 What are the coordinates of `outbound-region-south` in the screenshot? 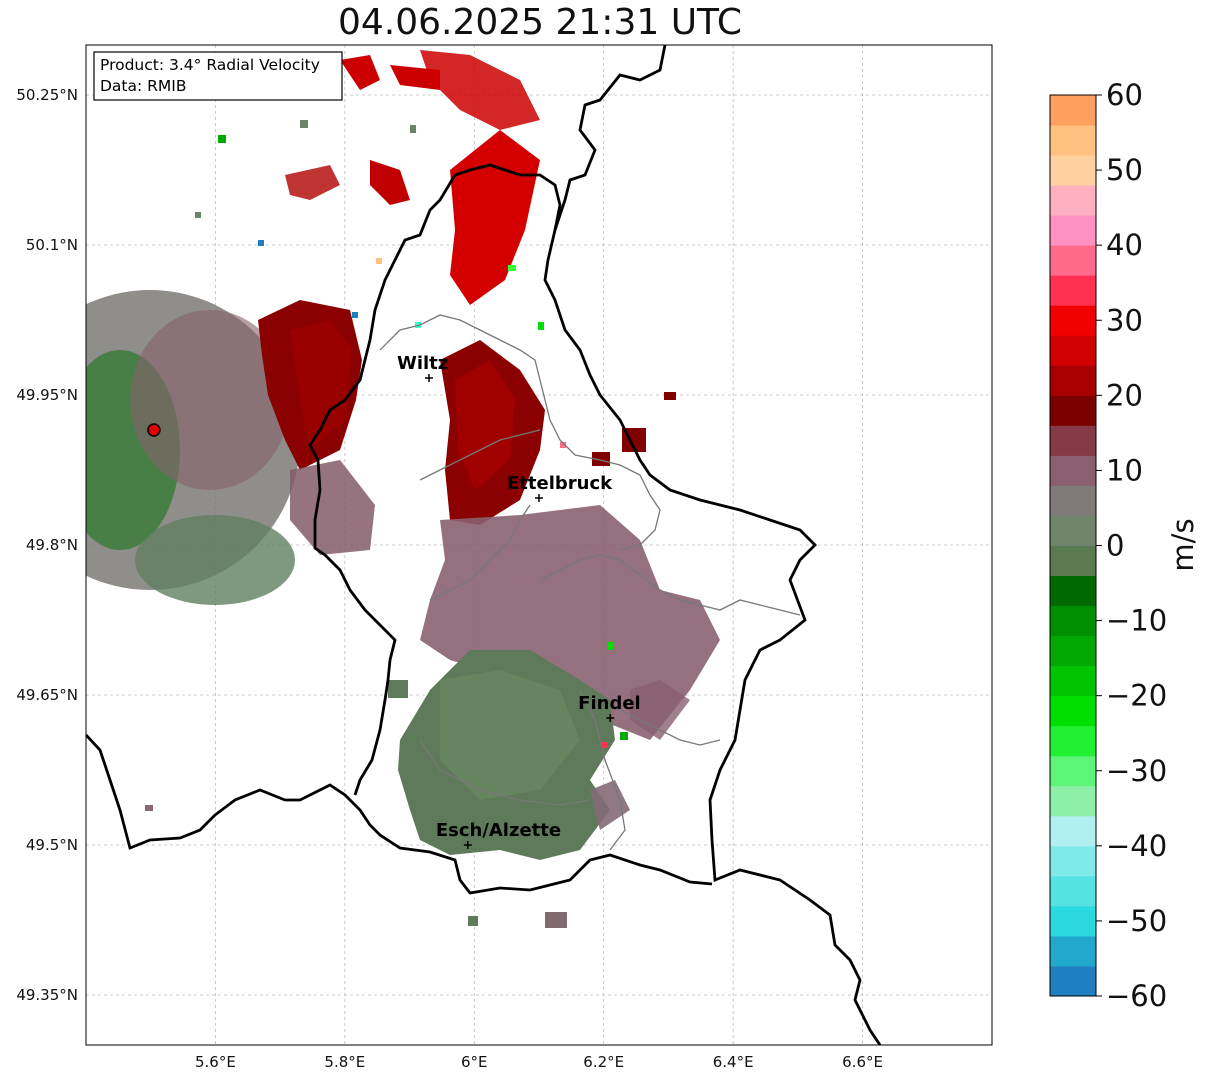 It's located at (509, 789).